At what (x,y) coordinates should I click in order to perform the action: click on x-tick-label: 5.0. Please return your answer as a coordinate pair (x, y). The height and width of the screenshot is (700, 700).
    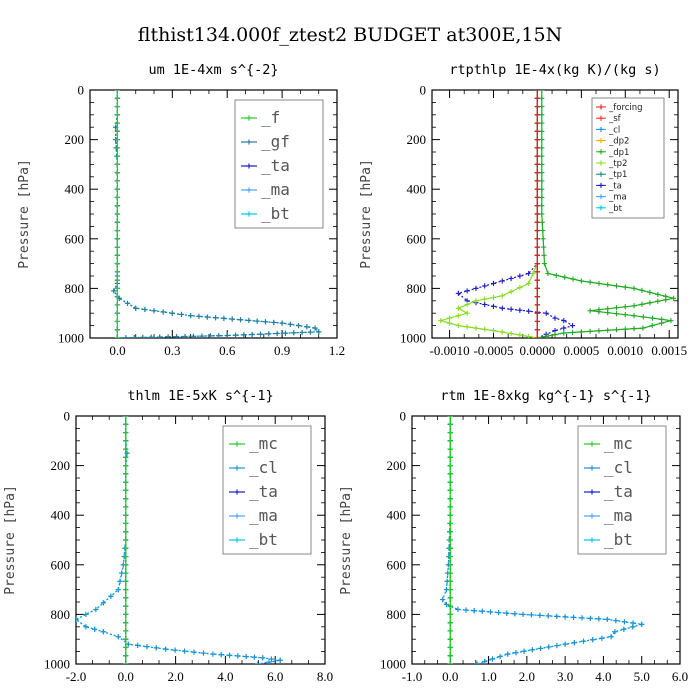
    Looking at the image, I should click on (642, 676).